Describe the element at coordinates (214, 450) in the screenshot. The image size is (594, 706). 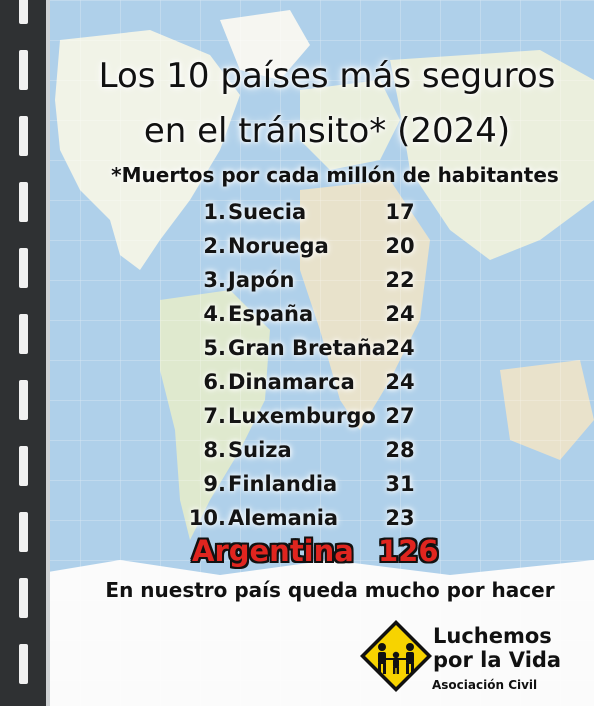
I see `rank-number: 8.` at that location.